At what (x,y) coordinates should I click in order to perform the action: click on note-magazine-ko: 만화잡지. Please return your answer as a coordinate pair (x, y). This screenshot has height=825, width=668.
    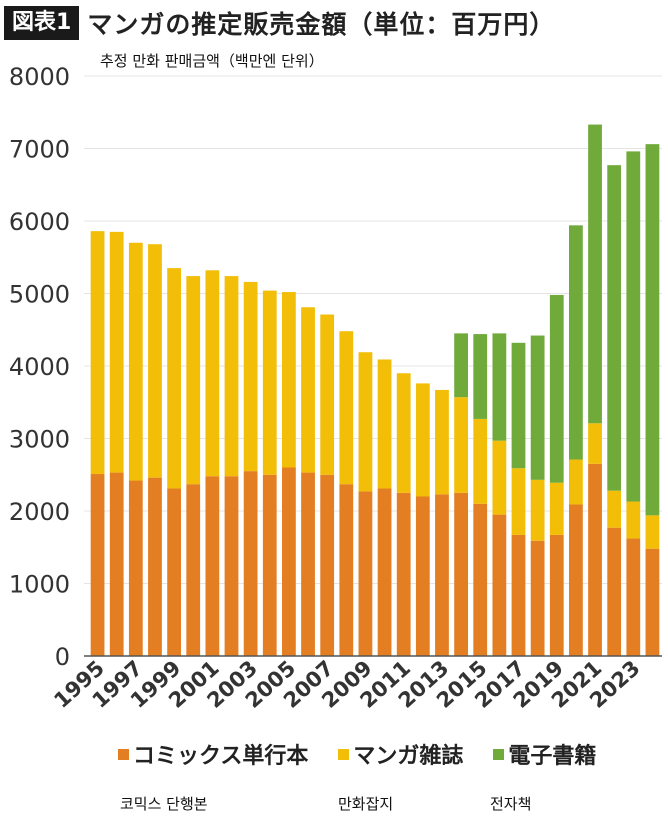
    Looking at the image, I should click on (366, 804).